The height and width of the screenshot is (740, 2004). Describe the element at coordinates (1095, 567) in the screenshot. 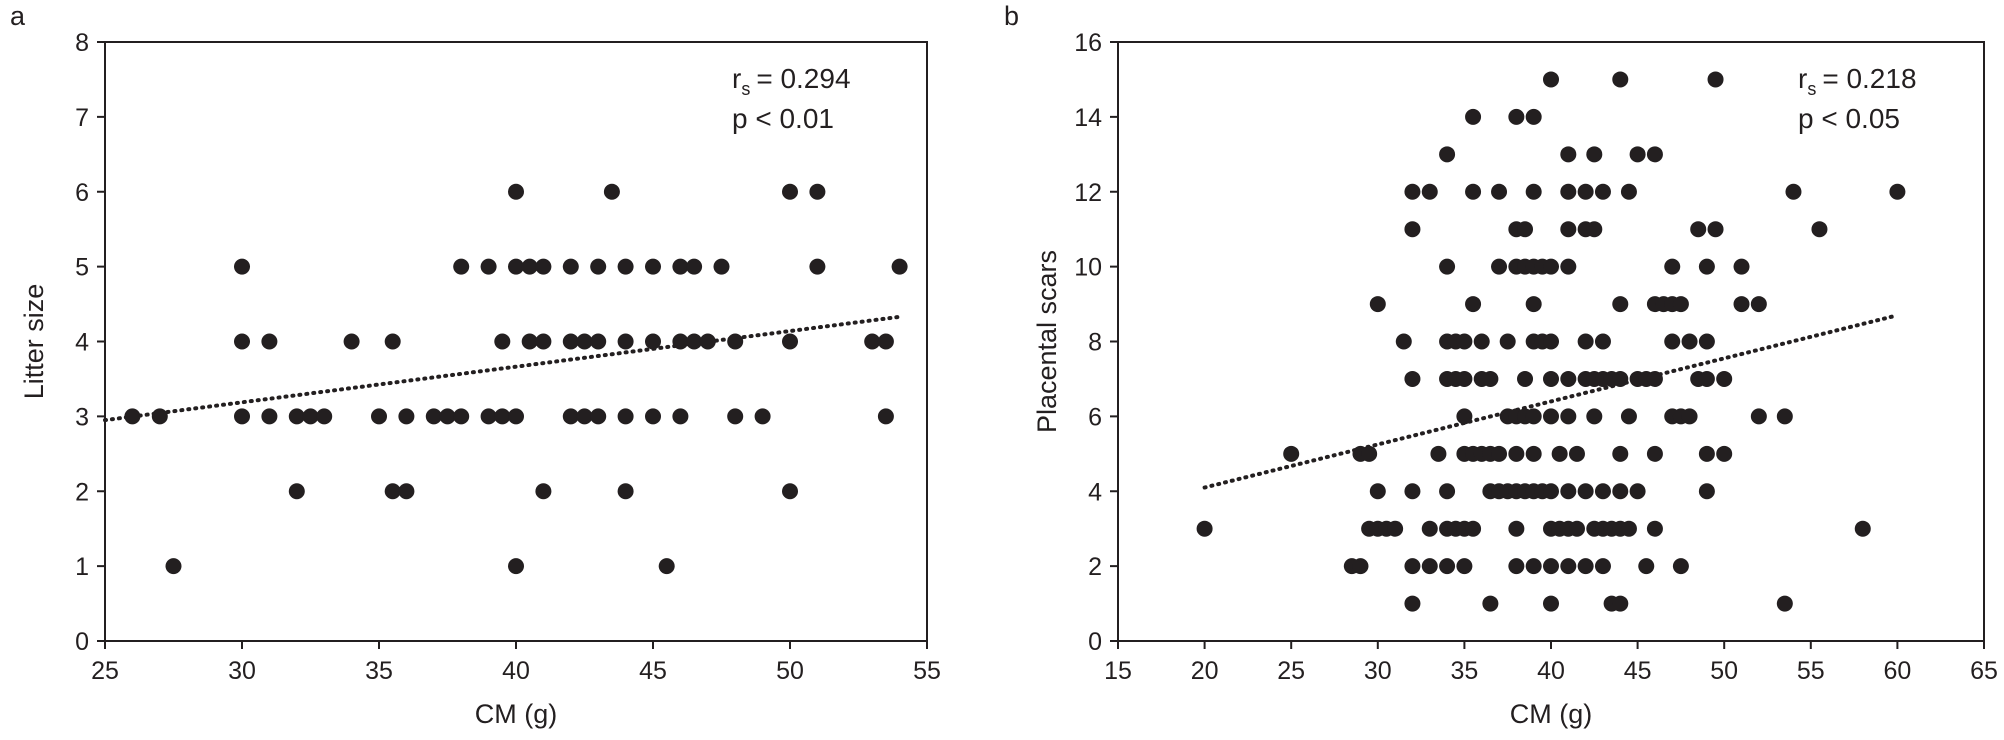

I see `y-tick-label: 2` at that location.